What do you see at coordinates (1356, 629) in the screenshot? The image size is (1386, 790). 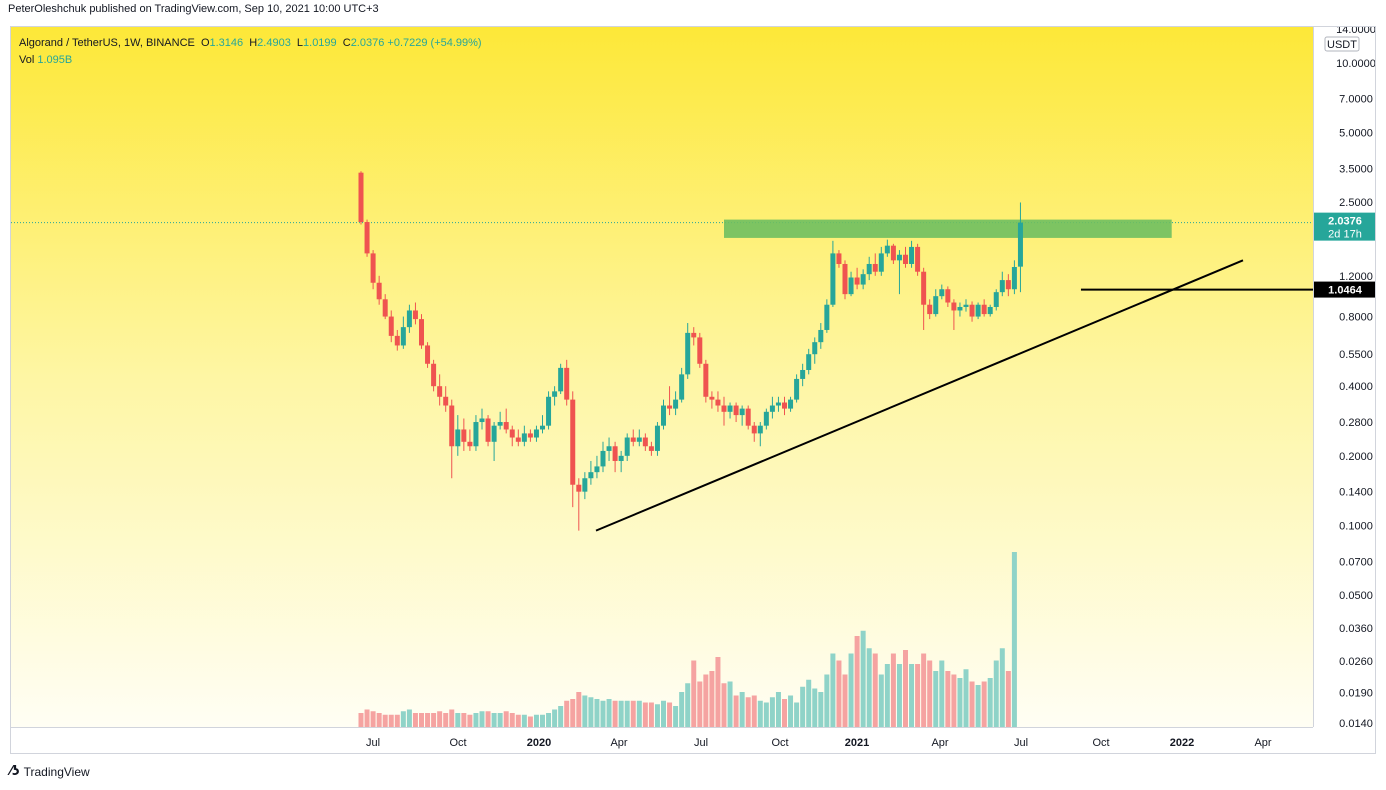 I see `price-tick-label: 0.0360` at bounding box center [1356, 629].